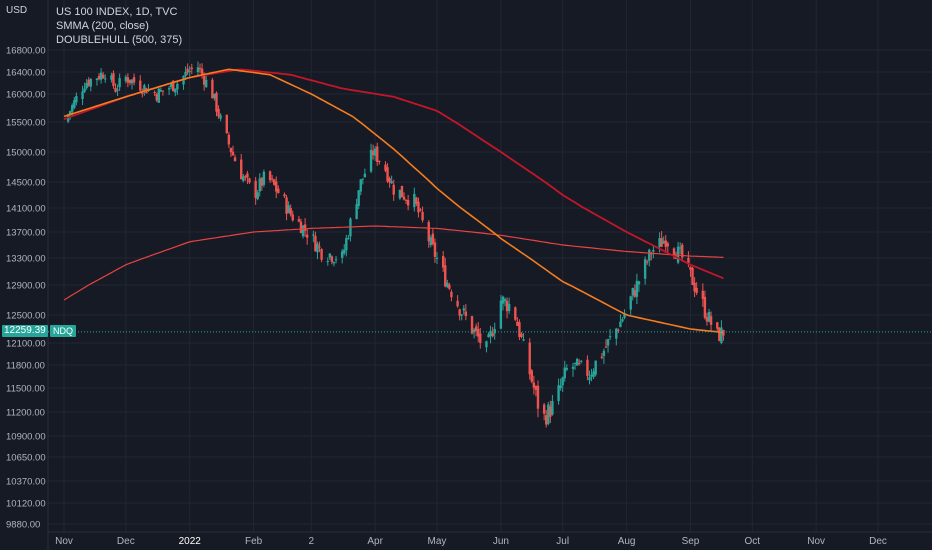  What do you see at coordinates (753, 541) in the screenshot?
I see `x-tick-label: Oct` at bounding box center [753, 541].